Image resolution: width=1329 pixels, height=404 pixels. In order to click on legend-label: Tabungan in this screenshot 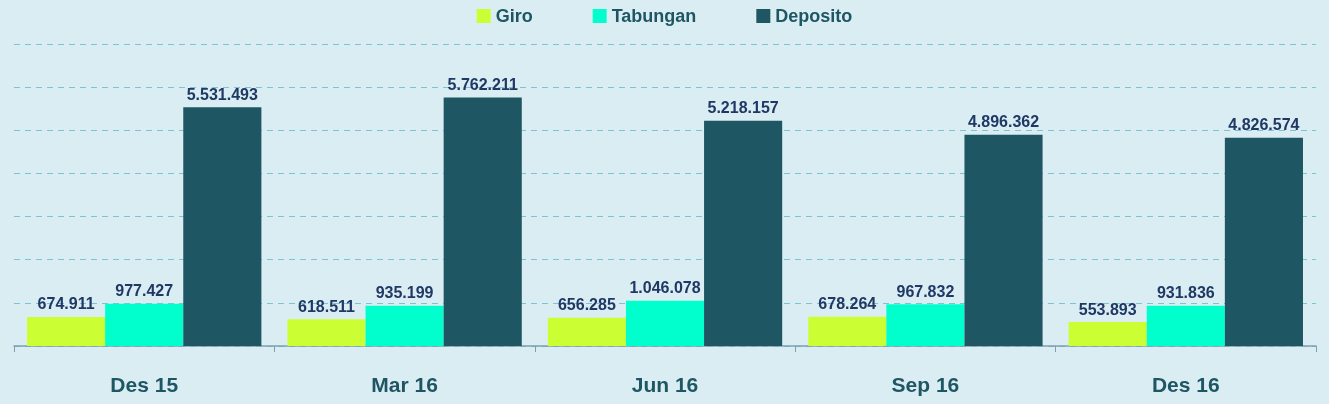, I will do `click(654, 16)`.